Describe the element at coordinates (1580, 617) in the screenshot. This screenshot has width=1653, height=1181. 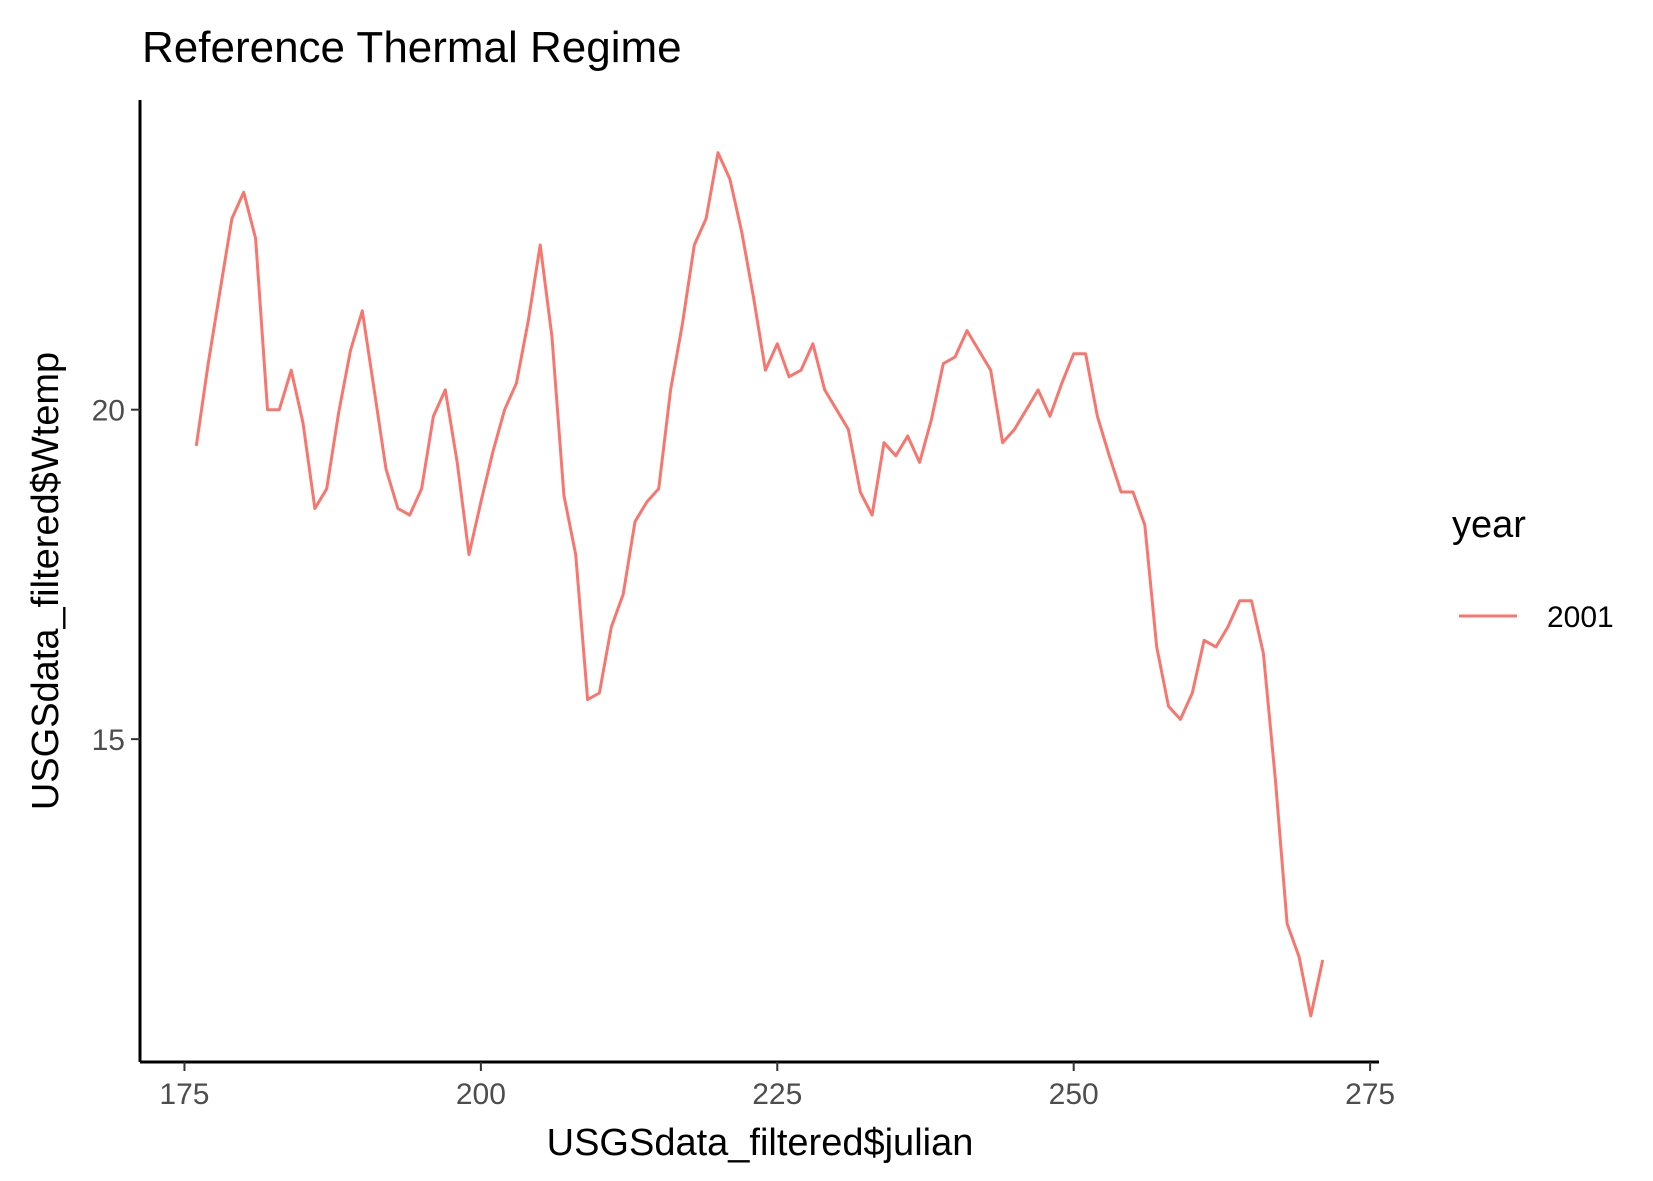
I see `legend-label: 2001` at that location.